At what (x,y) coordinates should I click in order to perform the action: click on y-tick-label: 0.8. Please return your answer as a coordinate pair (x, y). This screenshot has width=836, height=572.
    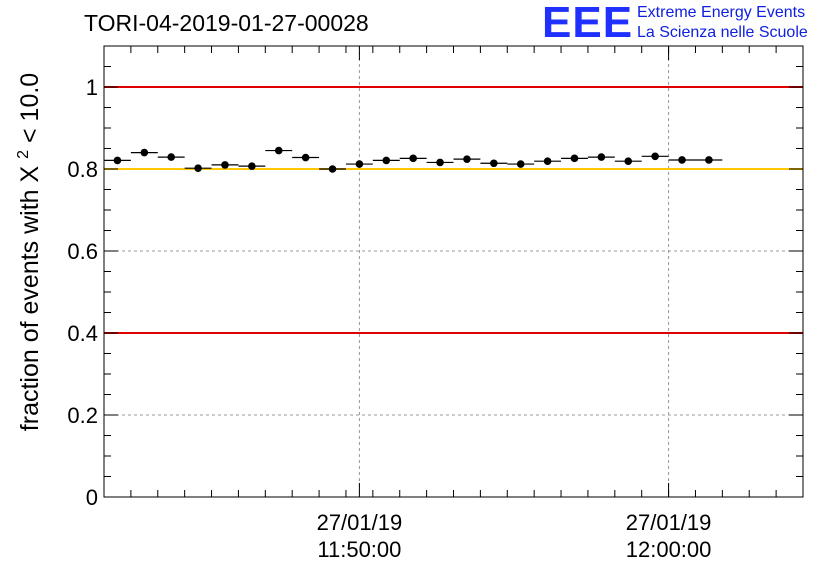
    Looking at the image, I should click on (82, 169).